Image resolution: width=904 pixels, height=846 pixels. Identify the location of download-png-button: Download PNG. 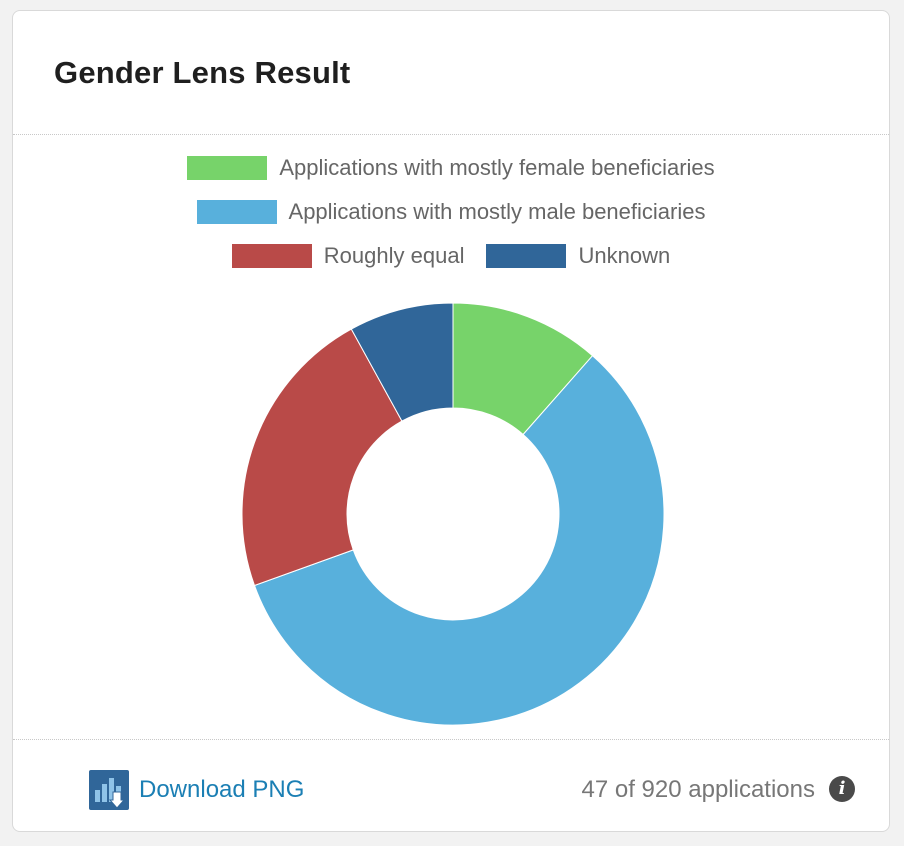
(196, 790).